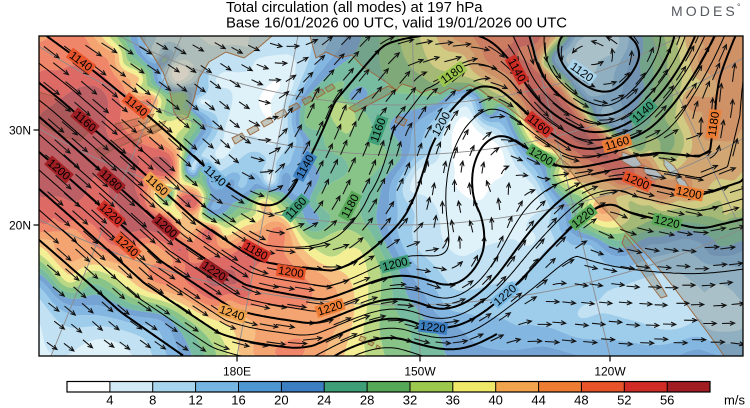 This screenshot has height=408, width=750. I want to click on svg-text: 120W, so click(610, 372).